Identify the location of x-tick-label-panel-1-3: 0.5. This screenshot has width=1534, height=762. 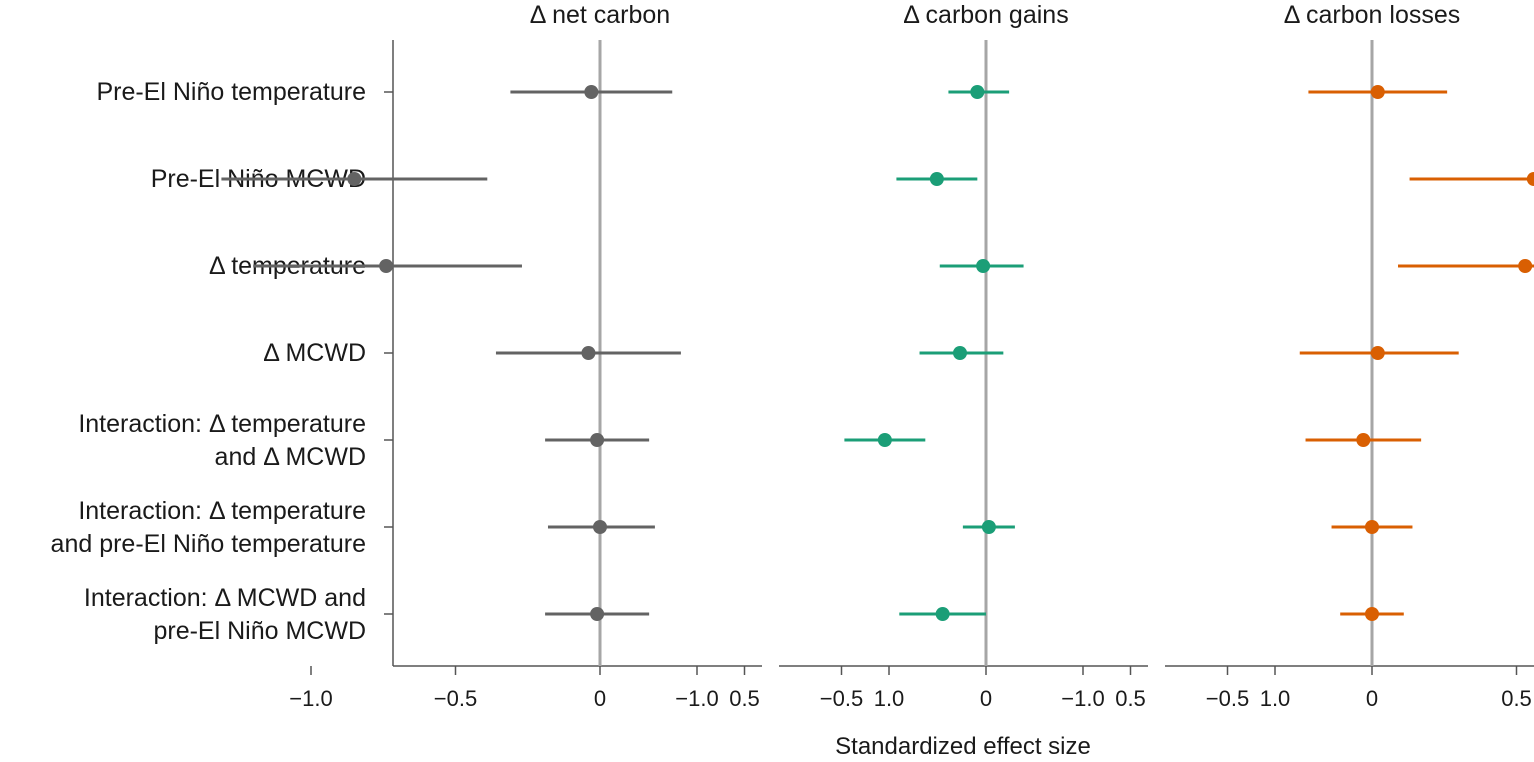
(1130, 698).